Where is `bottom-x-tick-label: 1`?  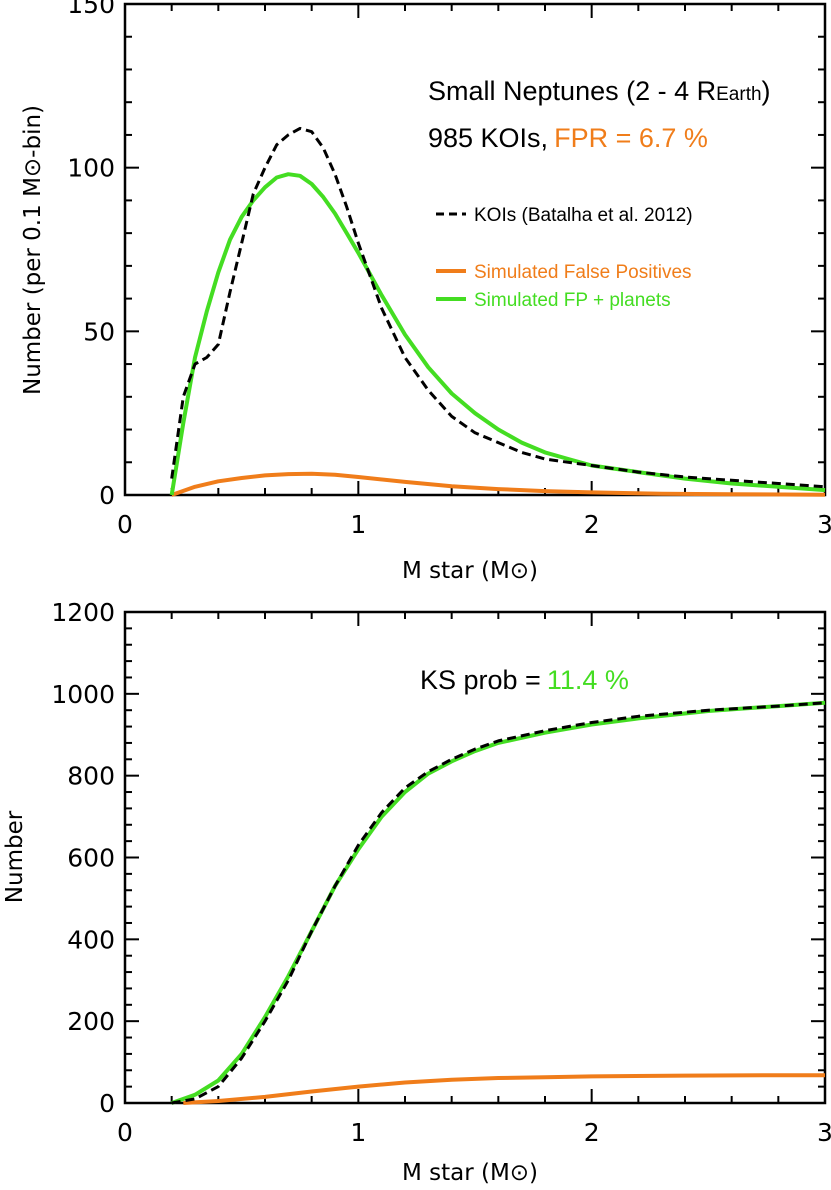
bottom-x-tick-label: 1 is located at coordinates (358, 1132).